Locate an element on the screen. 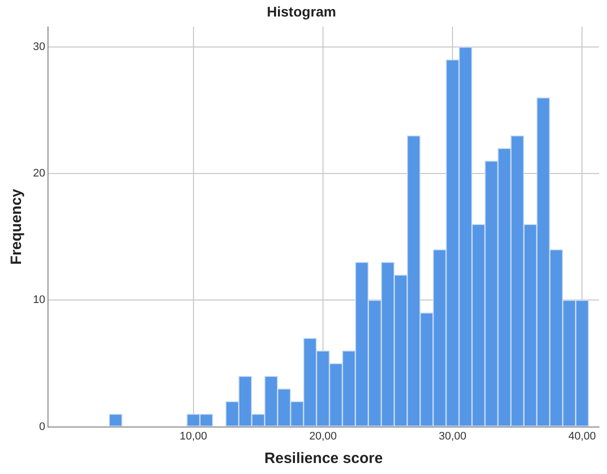 This screenshot has width=607, height=474. chart-title: Histogram is located at coordinates (301, 11).